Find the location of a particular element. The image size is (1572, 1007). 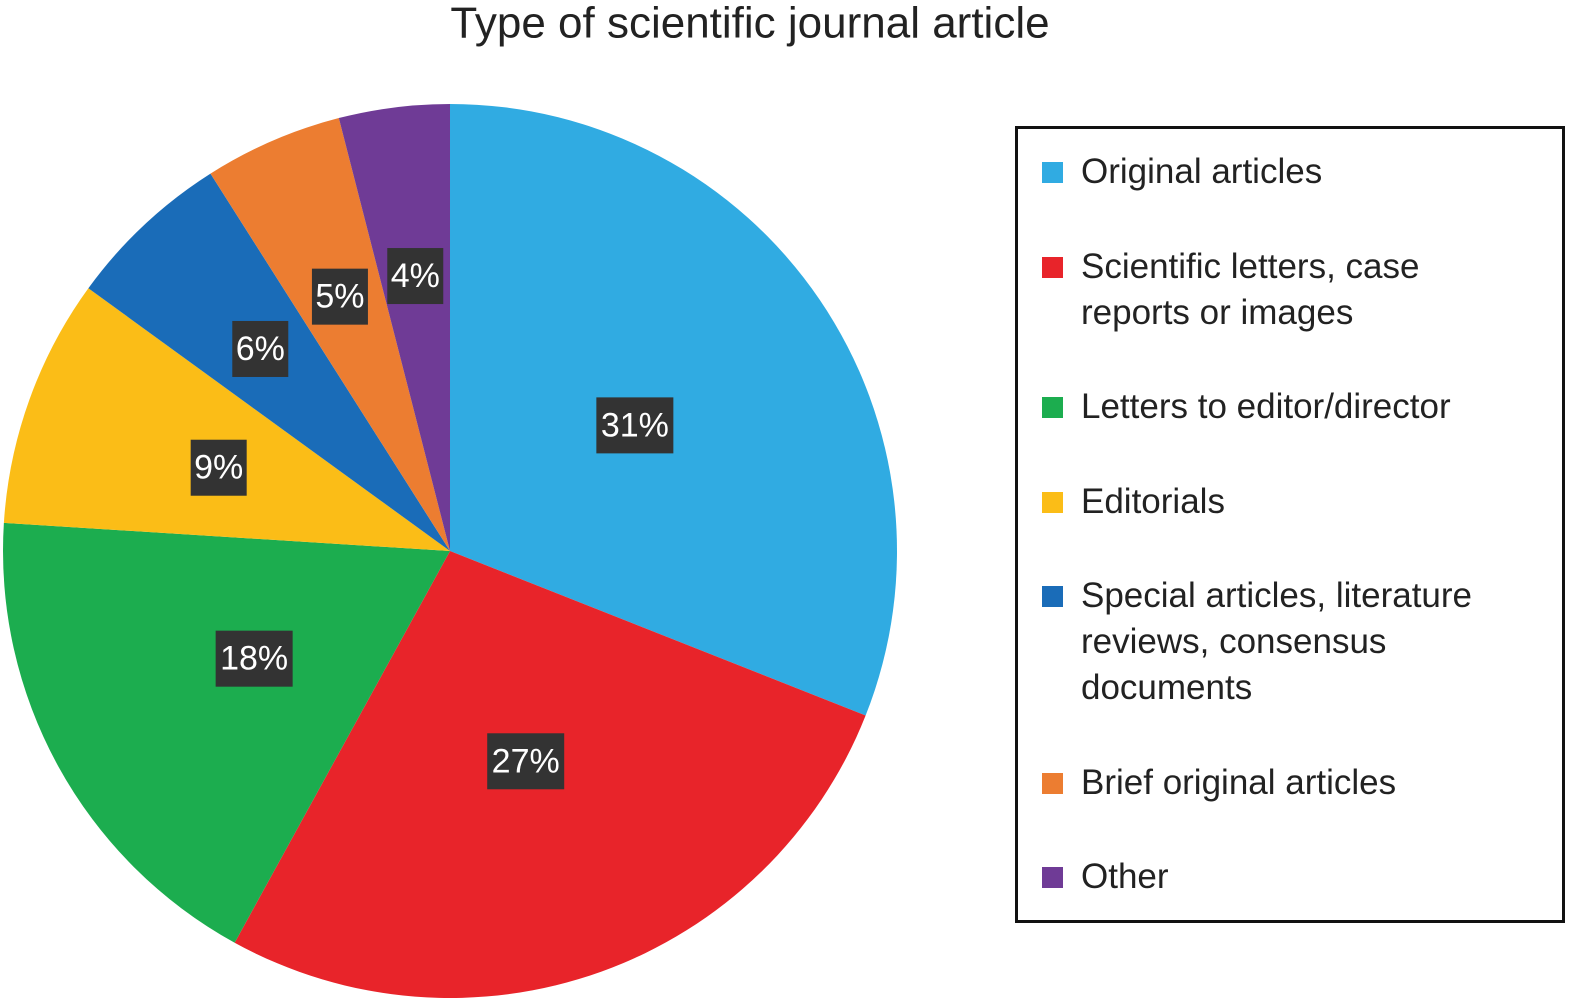

data-label: 4% is located at coordinates (415, 276).